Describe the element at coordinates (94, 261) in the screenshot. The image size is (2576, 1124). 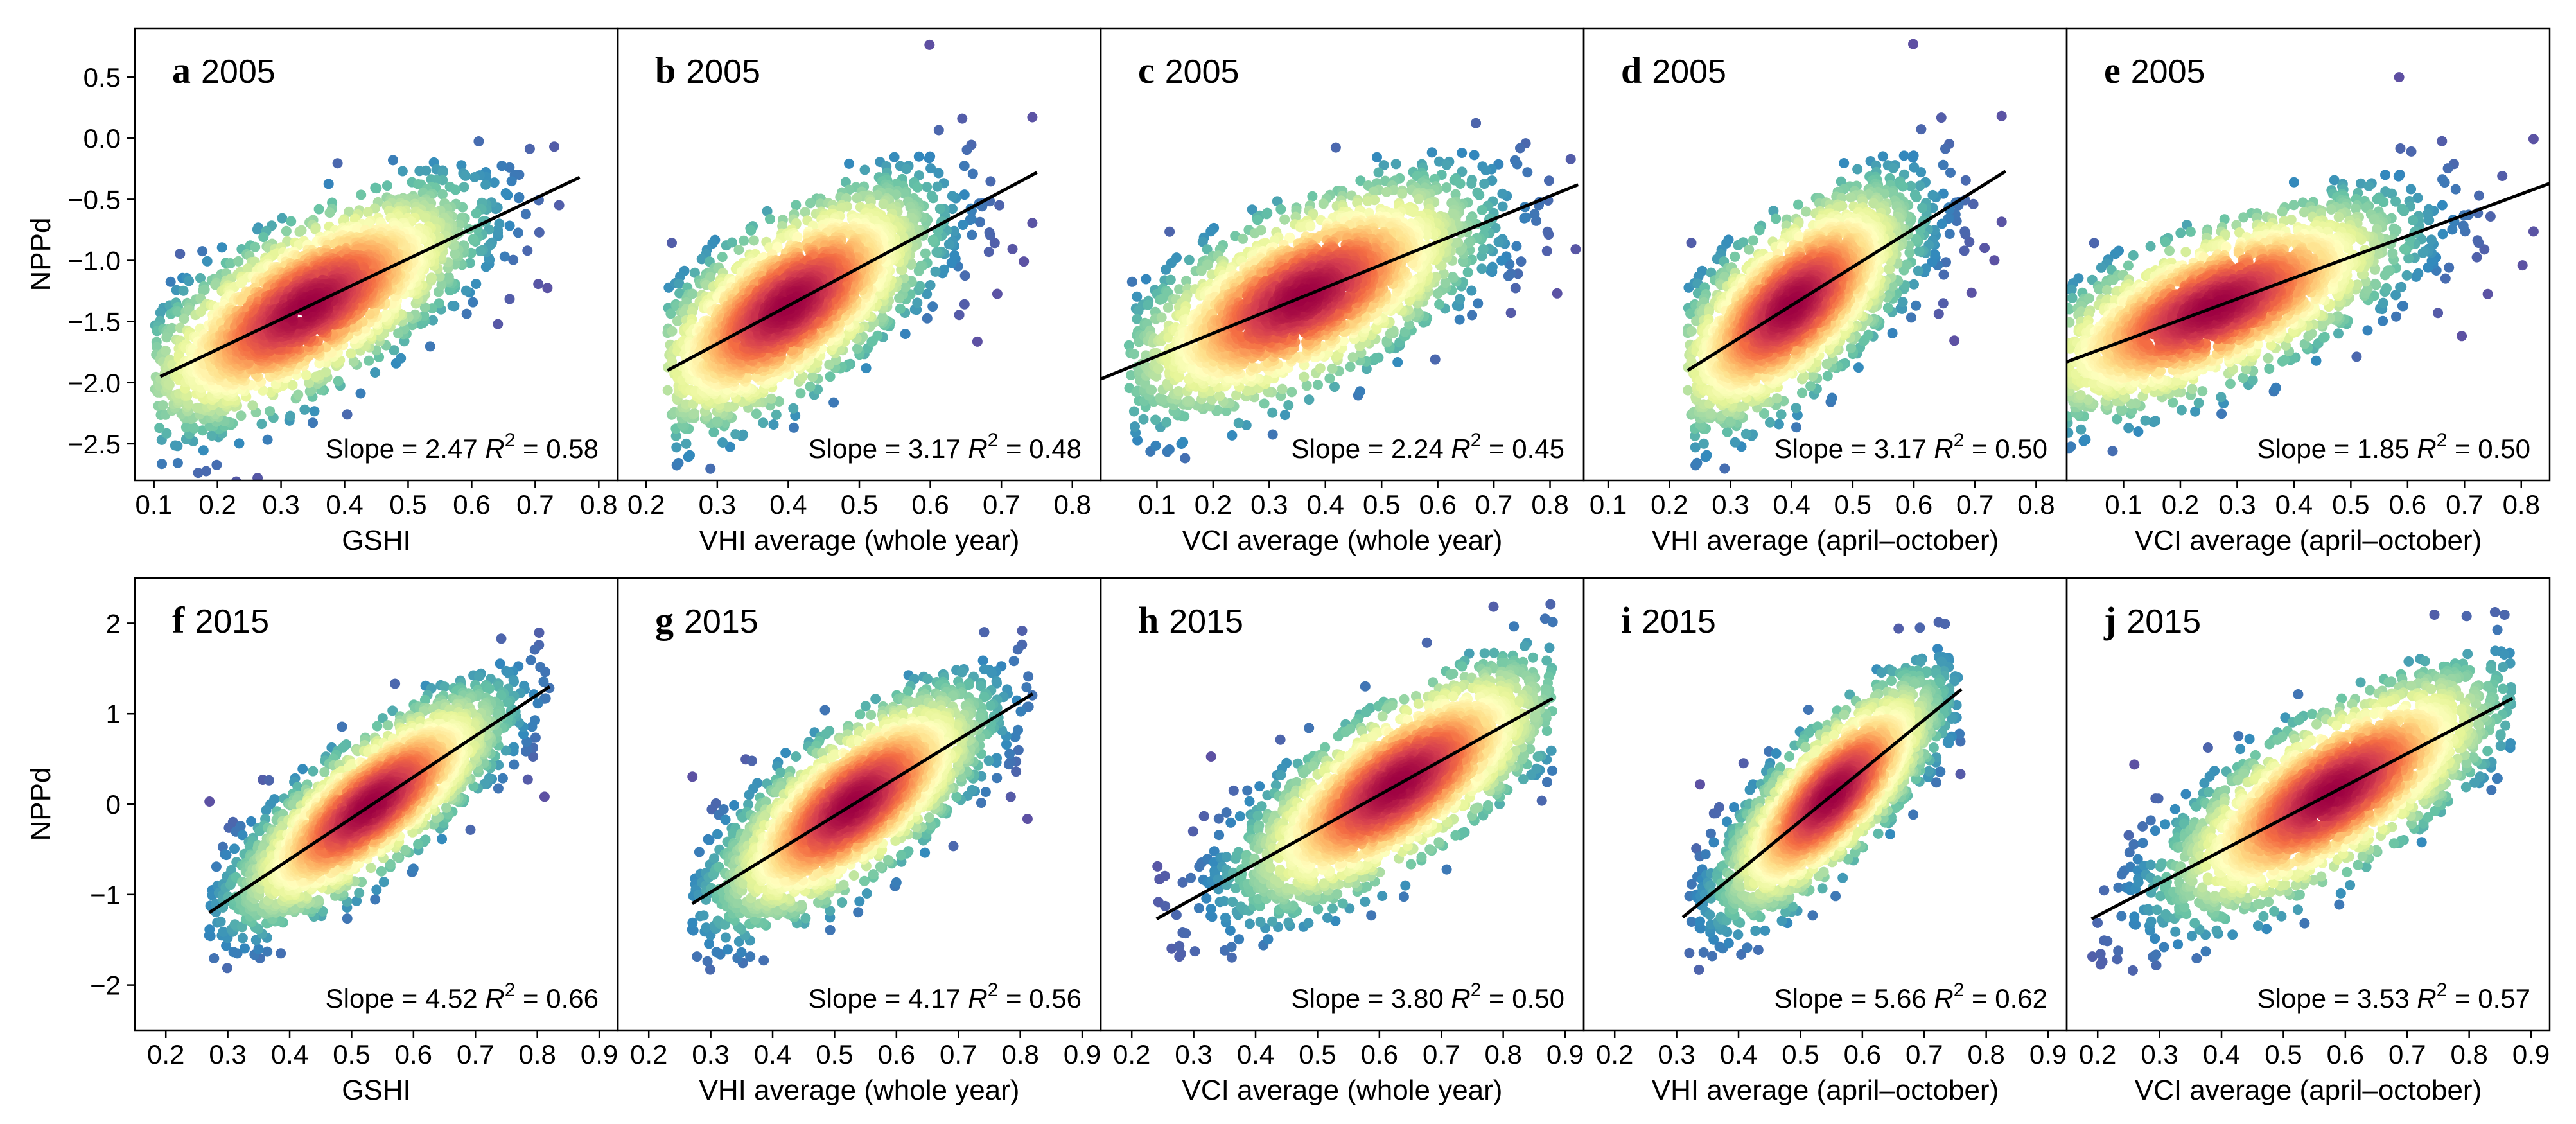
I see `y-tick-label: −1.0` at that location.